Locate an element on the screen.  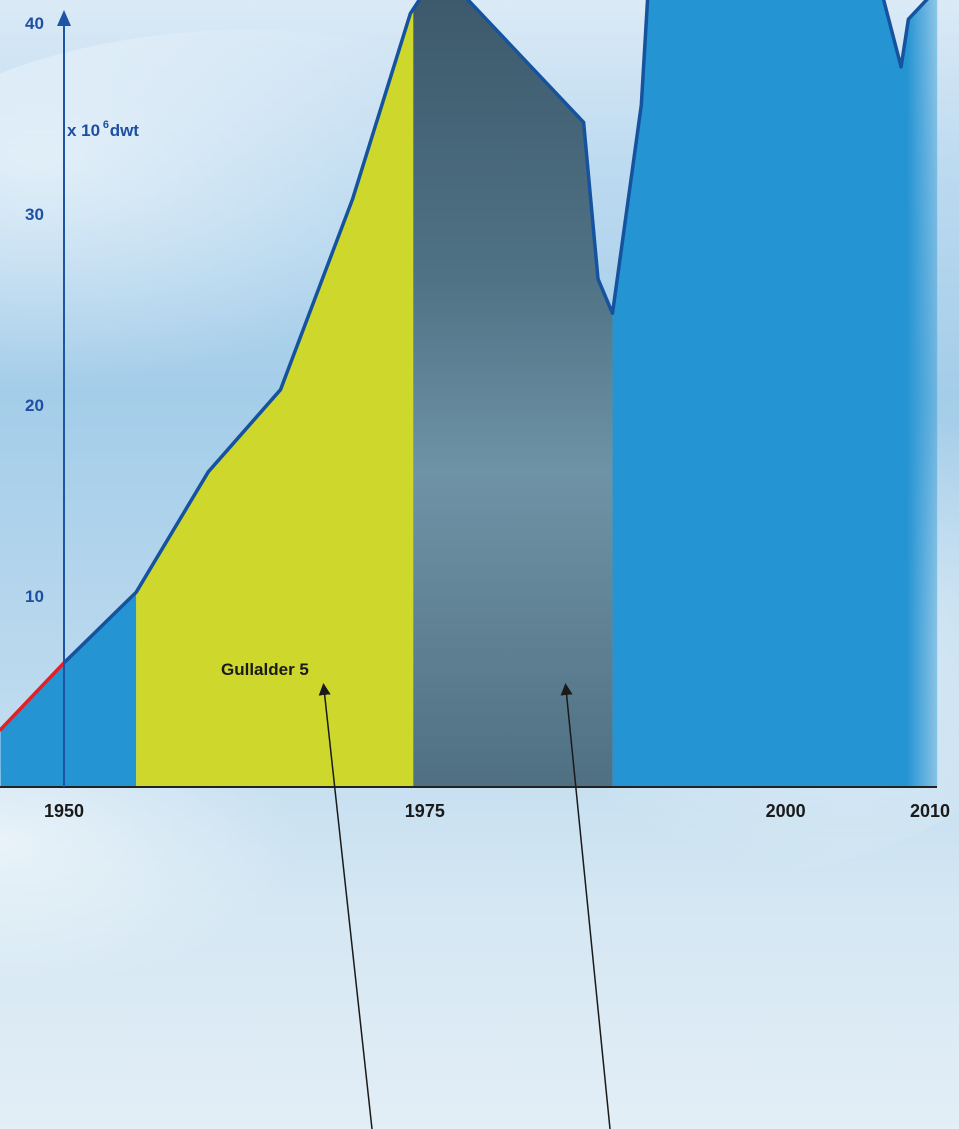
annotation-label: Gullalder 5 is located at coordinates (265, 669).